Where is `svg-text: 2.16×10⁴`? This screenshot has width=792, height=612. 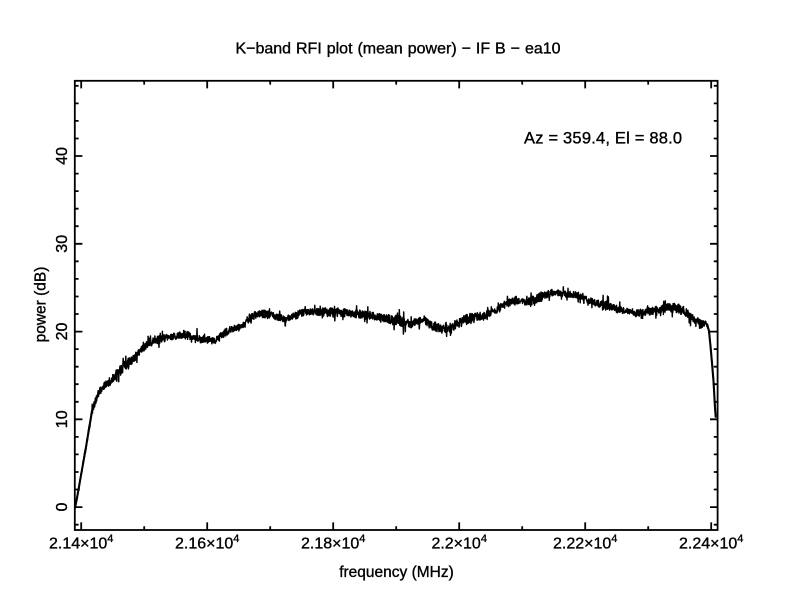 svg-text: 2.16×10⁴ is located at coordinates (207, 543).